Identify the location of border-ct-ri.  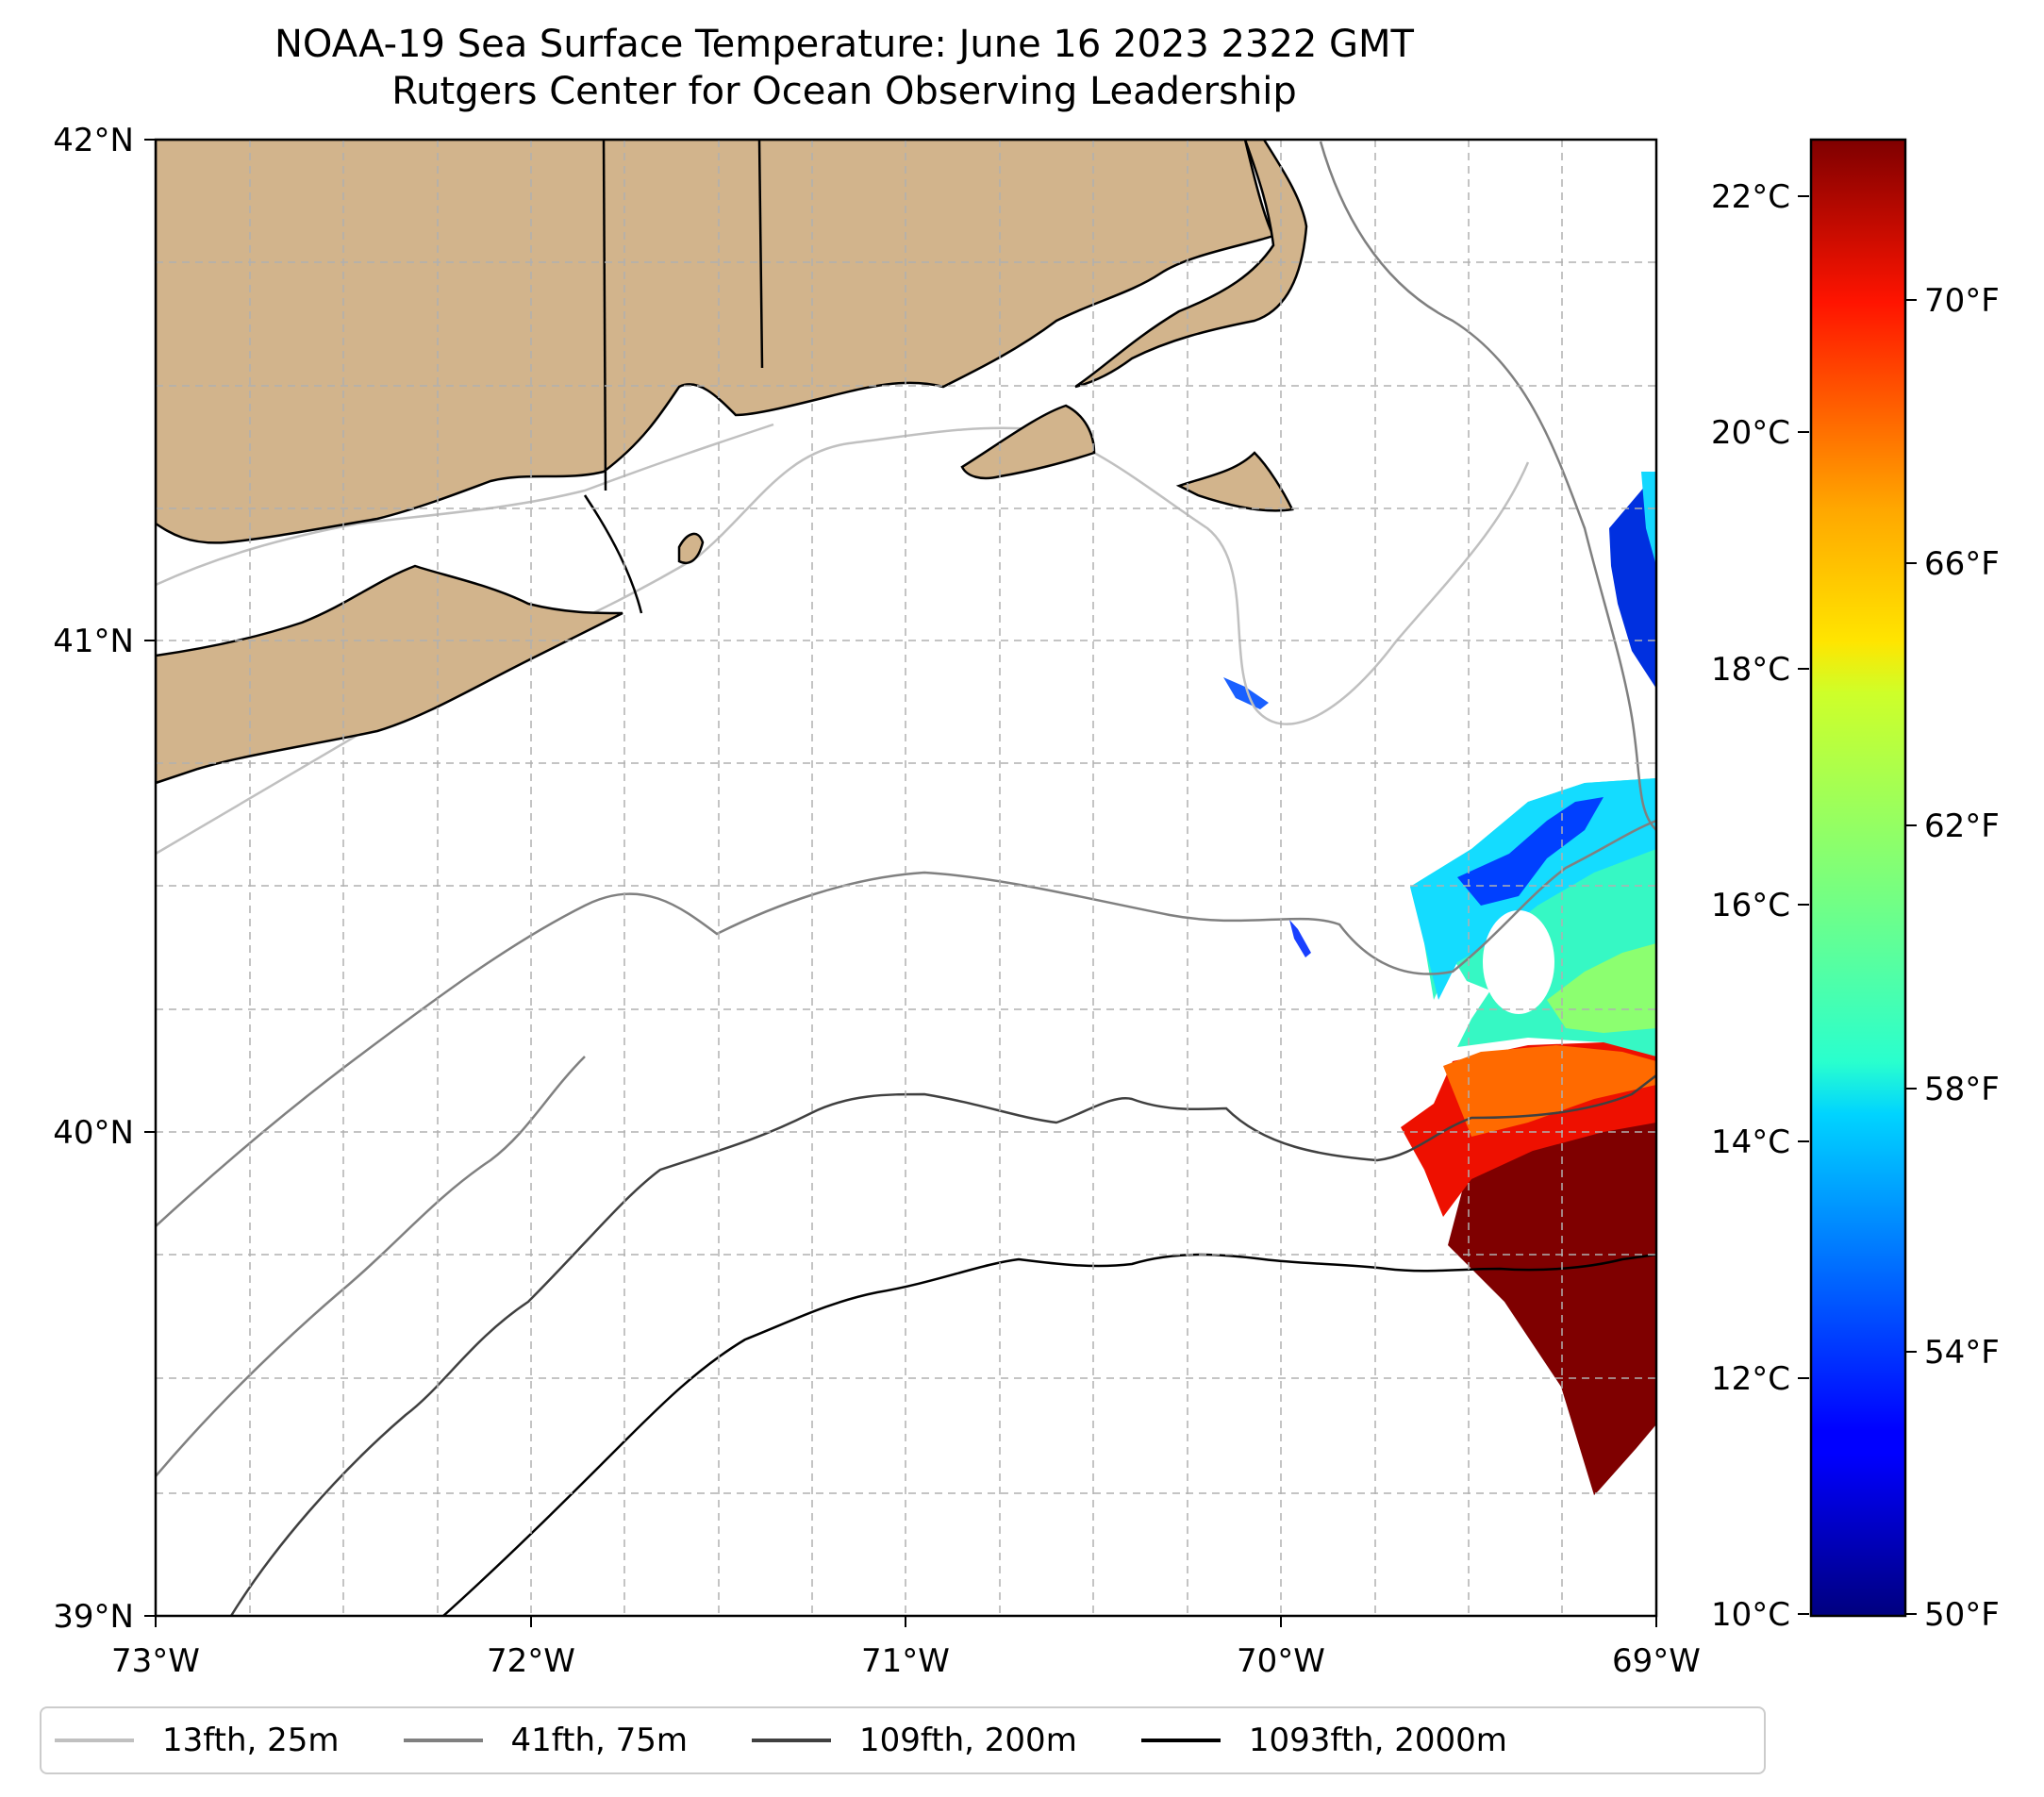
(605, 315).